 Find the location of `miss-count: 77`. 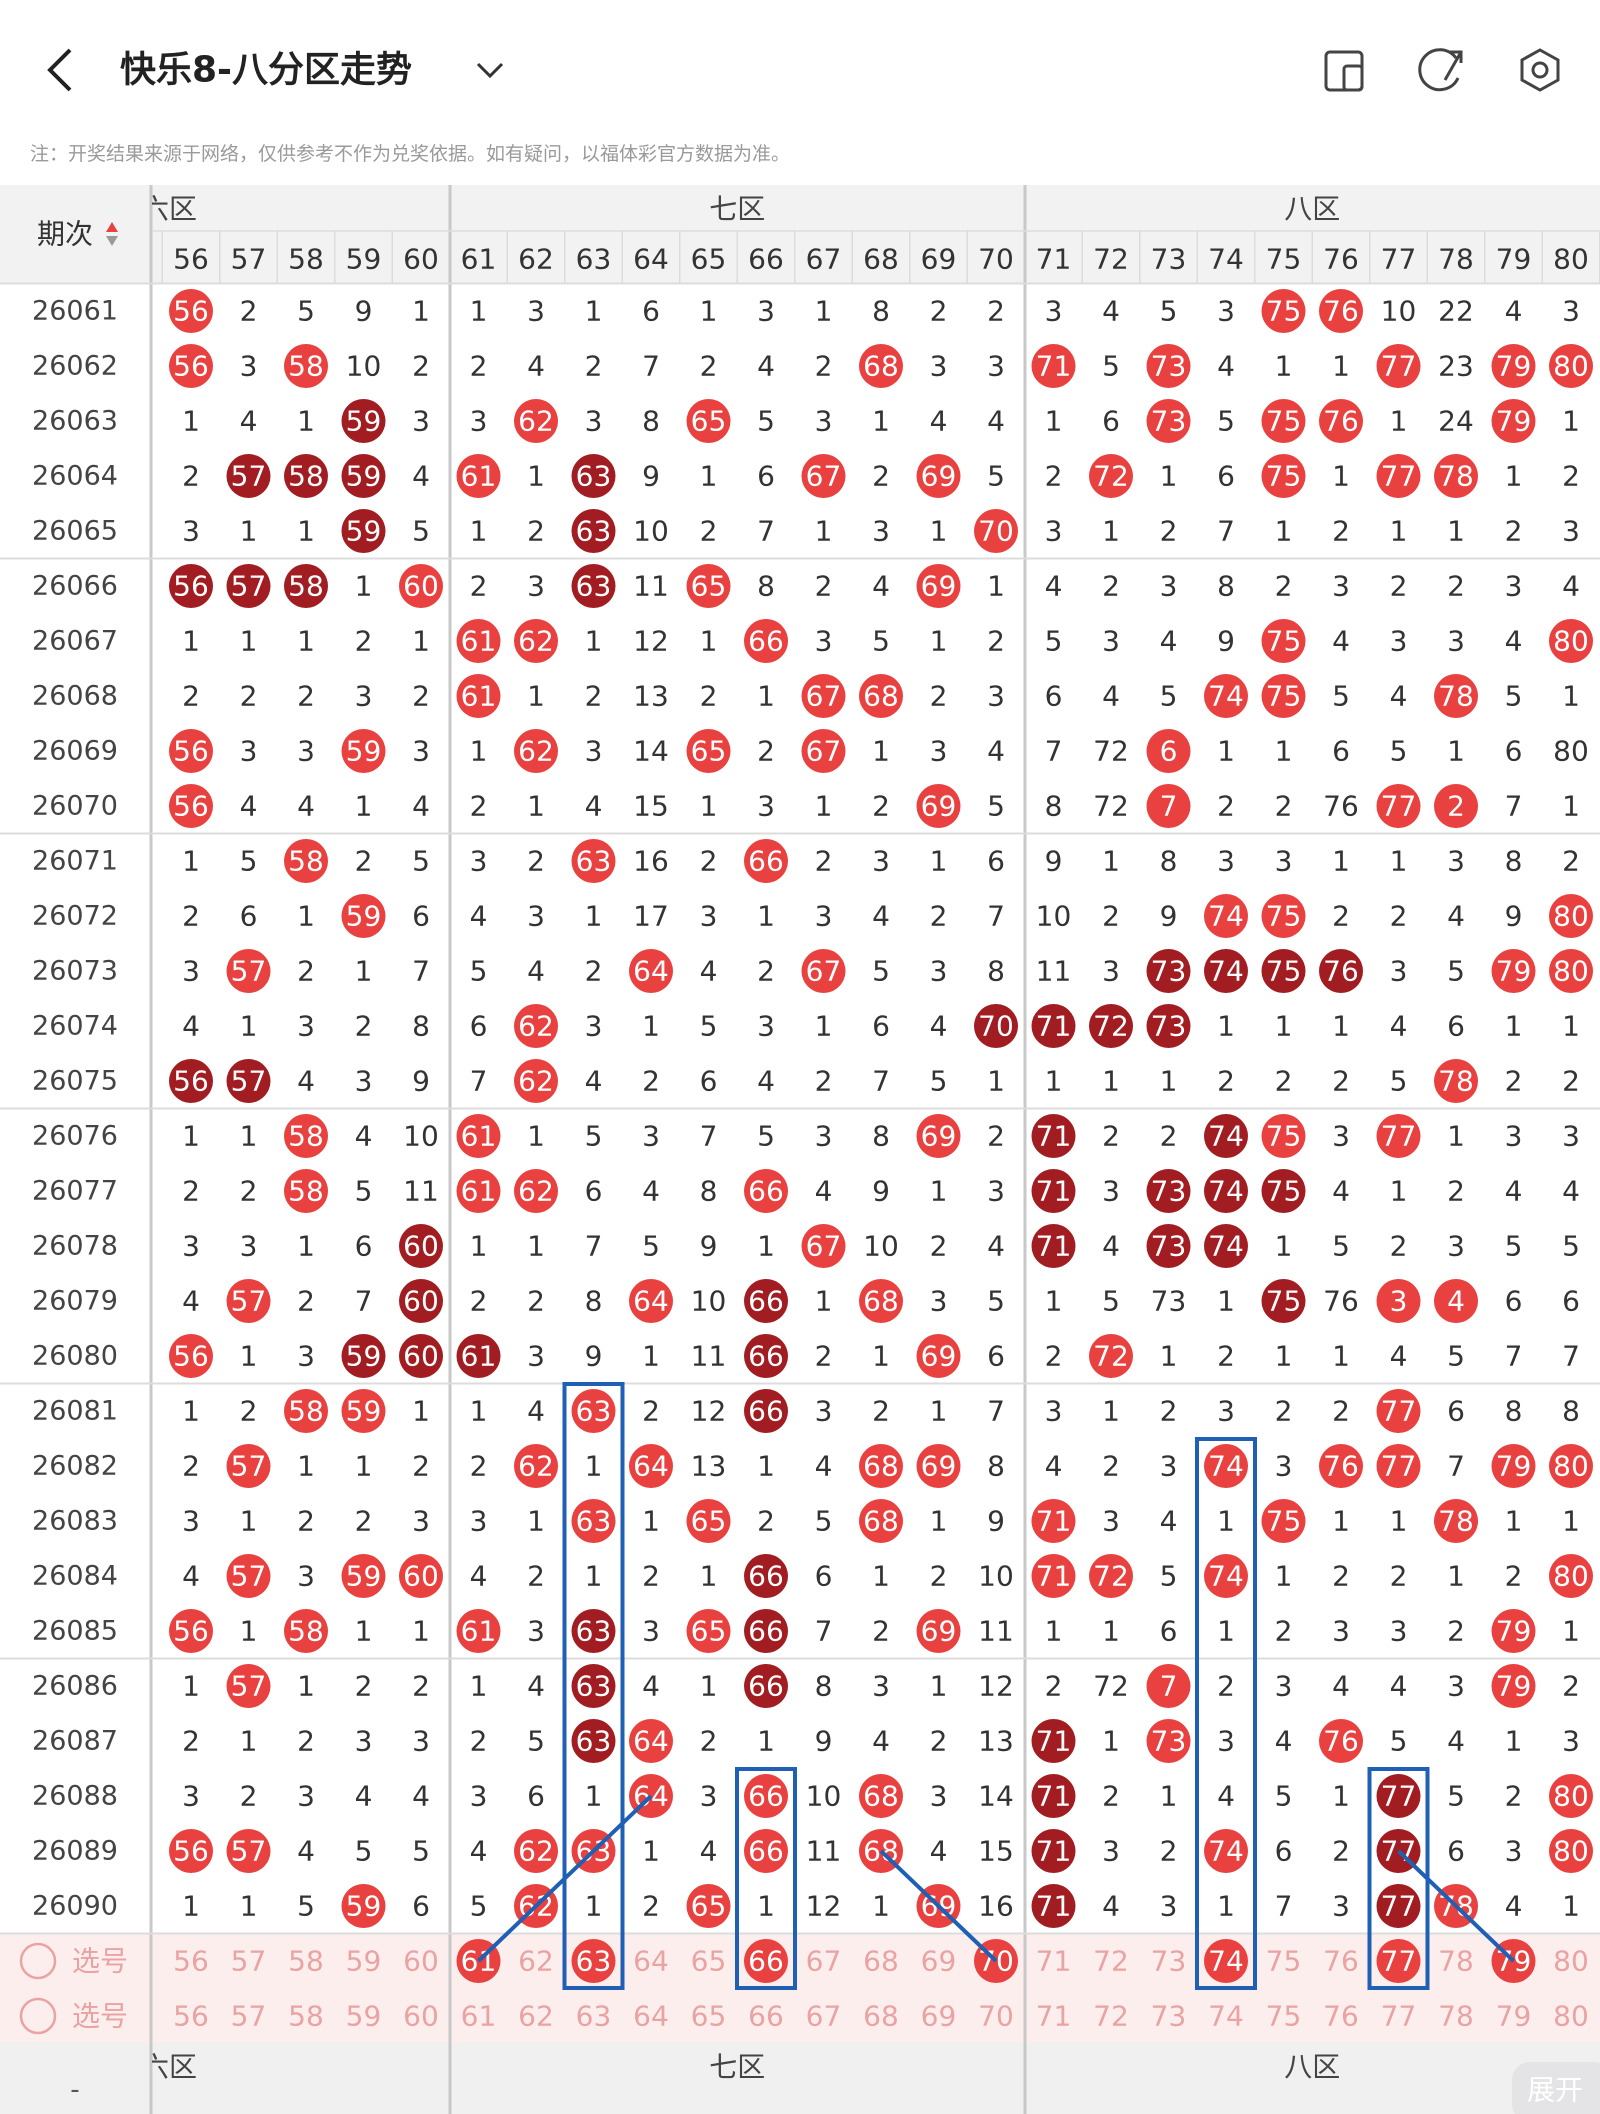

miss-count: 77 is located at coordinates (1399, 2016).